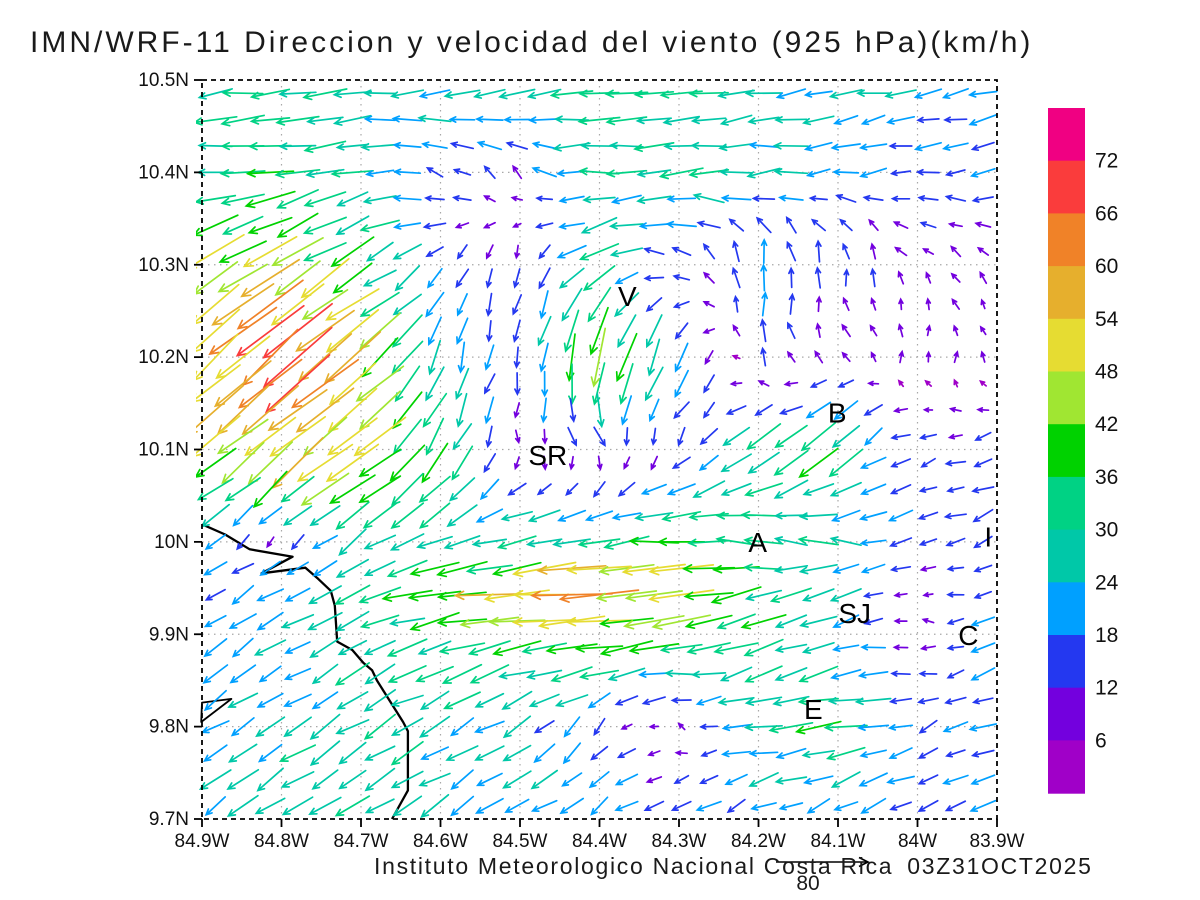 This screenshot has width=1200, height=900. What do you see at coordinates (281, 841) in the screenshot?
I see `x-tick-label: 84.8W` at bounding box center [281, 841].